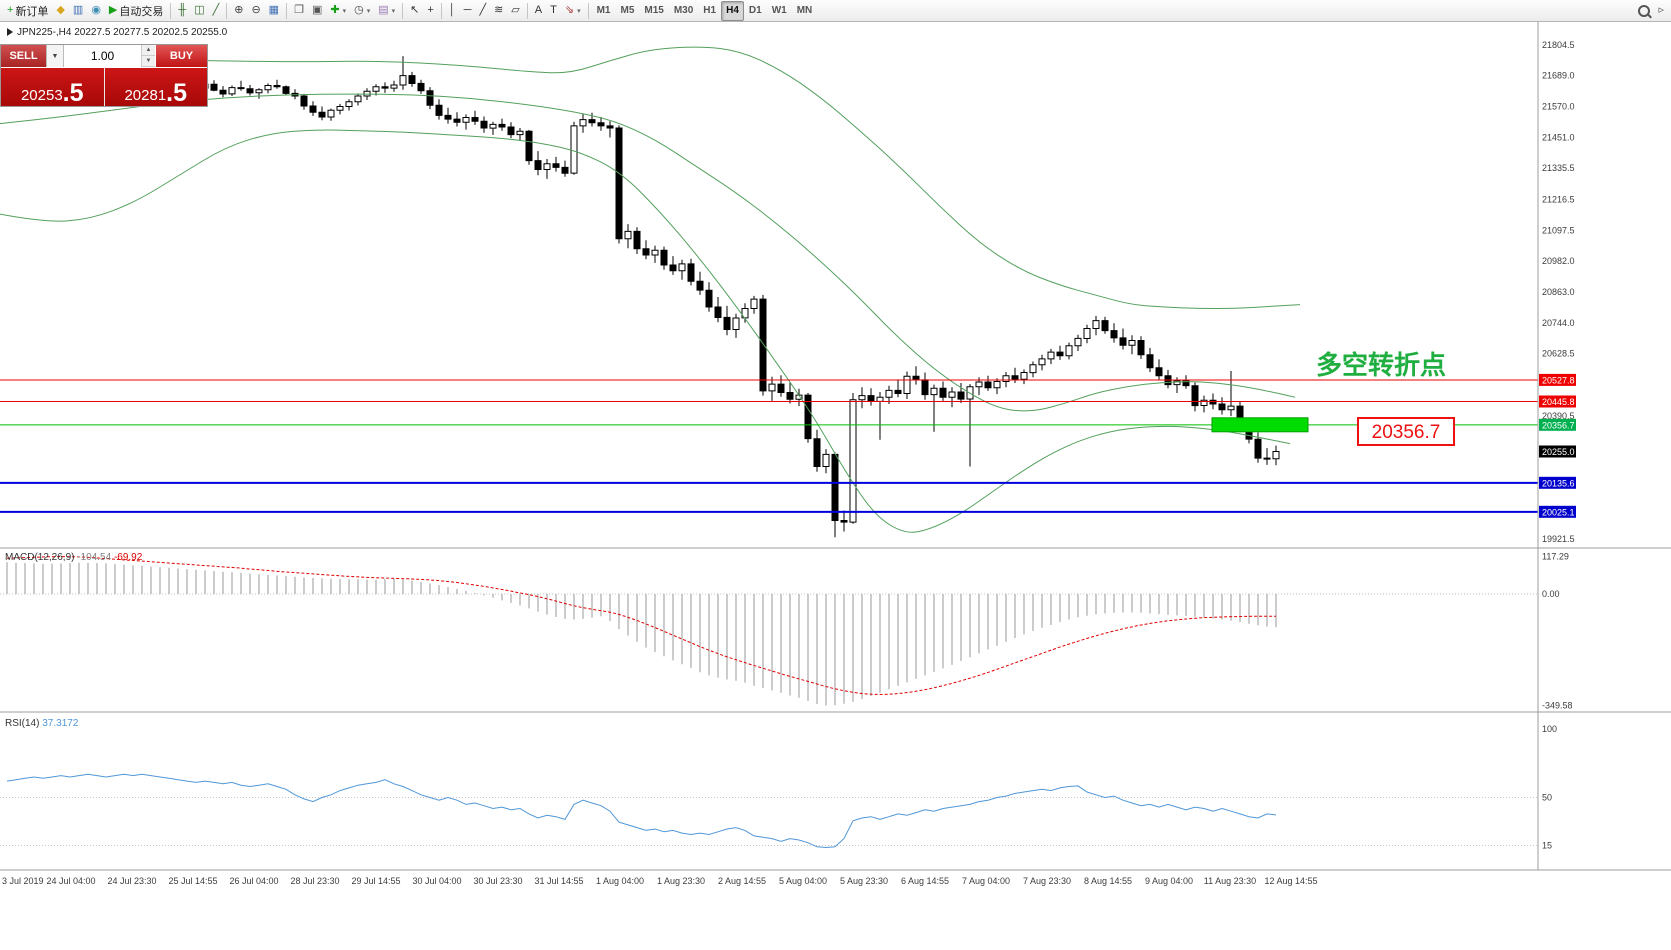 The height and width of the screenshot is (950, 1671). Describe the element at coordinates (430, 11) in the screenshot. I see `crosshair-button: +` at that location.